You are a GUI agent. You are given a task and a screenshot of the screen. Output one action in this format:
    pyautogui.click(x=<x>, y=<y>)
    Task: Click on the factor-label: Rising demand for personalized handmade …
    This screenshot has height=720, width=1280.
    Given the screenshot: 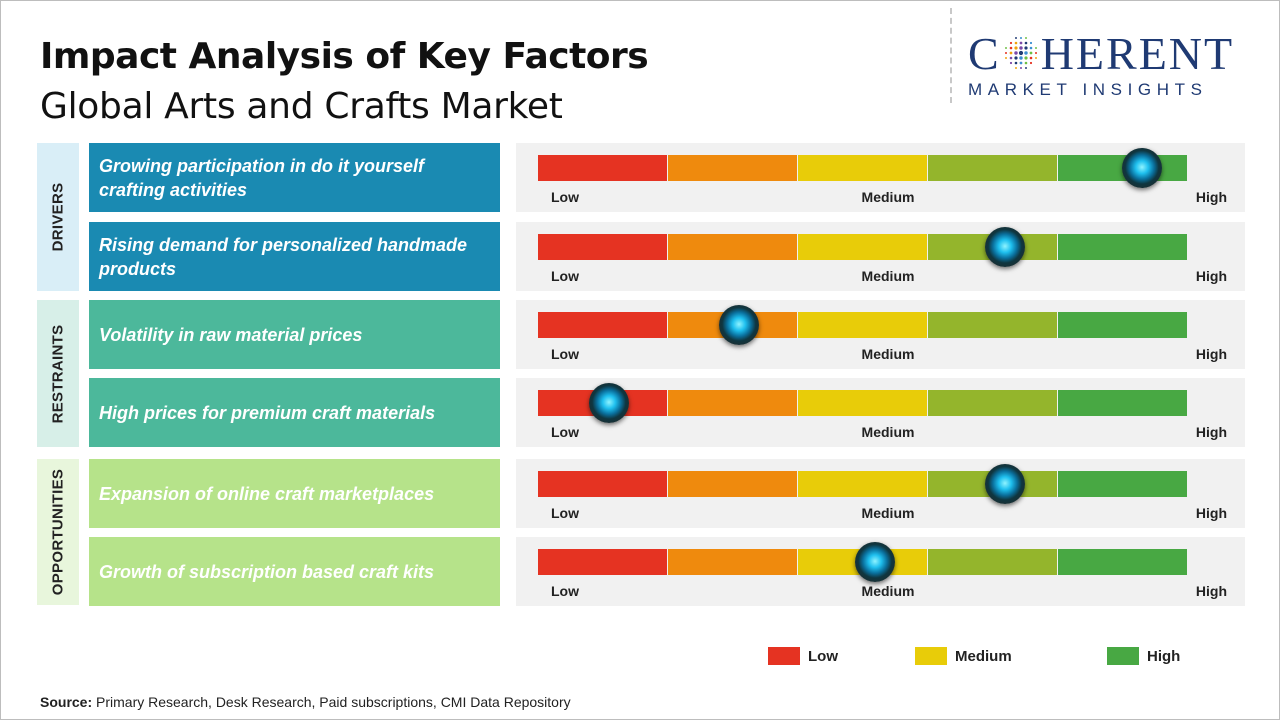 What is the action you would take?
    pyautogui.click(x=283, y=256)
    